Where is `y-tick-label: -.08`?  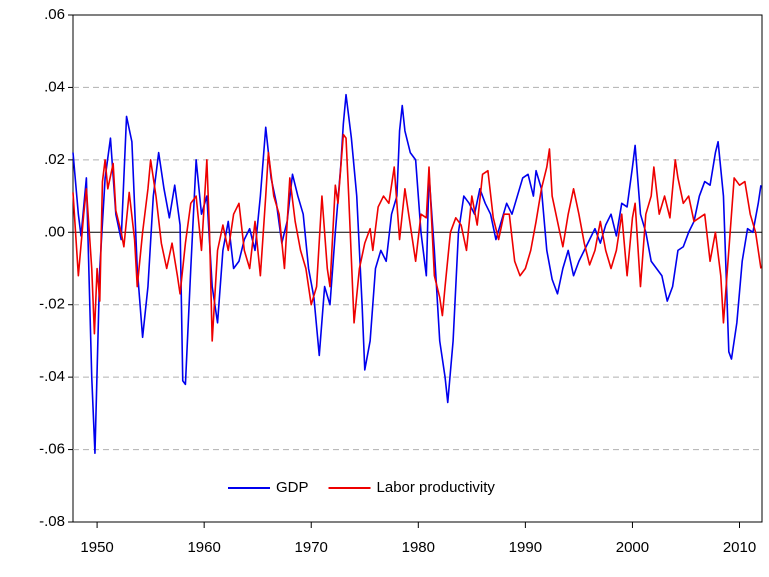
y-tick-label: -.08 is located at coordinates (52, 521).